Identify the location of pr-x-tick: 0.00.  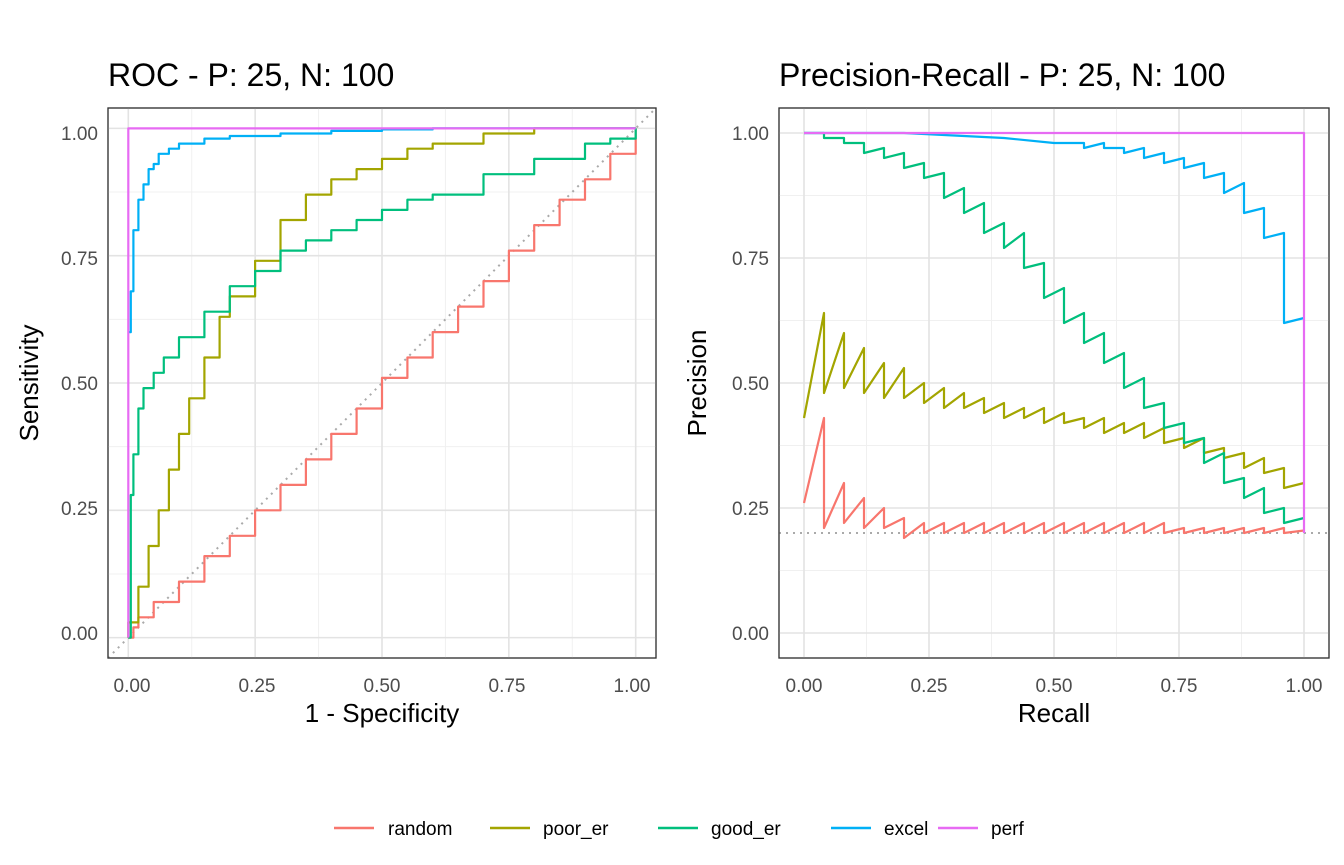
(804, 686).